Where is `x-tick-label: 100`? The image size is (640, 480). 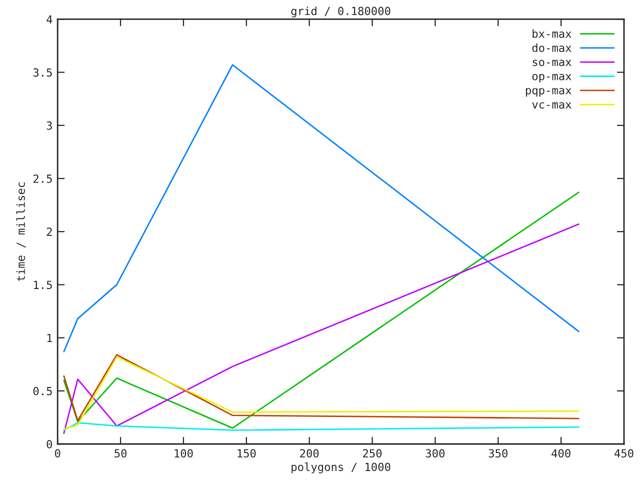
x-tick-label: 100 is located at coordinates (183, 453).